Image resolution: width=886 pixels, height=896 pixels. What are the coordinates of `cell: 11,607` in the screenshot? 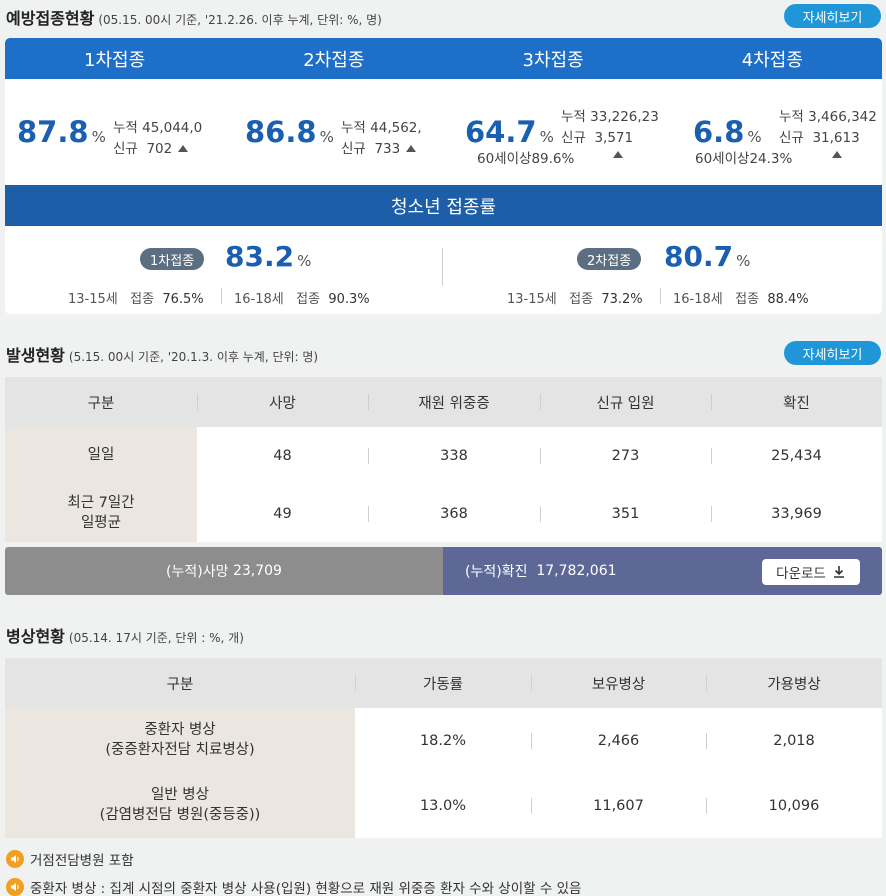 It's located at (618, 806).